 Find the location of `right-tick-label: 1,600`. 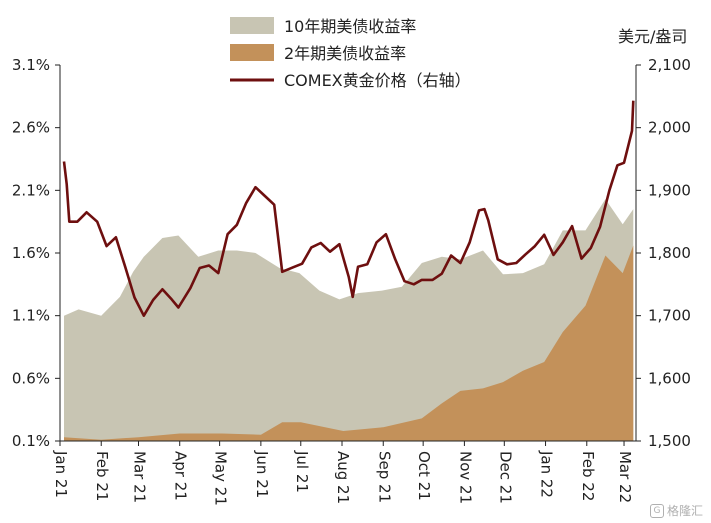

right-tick-label: 1,600 is located at coordinates (669, 378).